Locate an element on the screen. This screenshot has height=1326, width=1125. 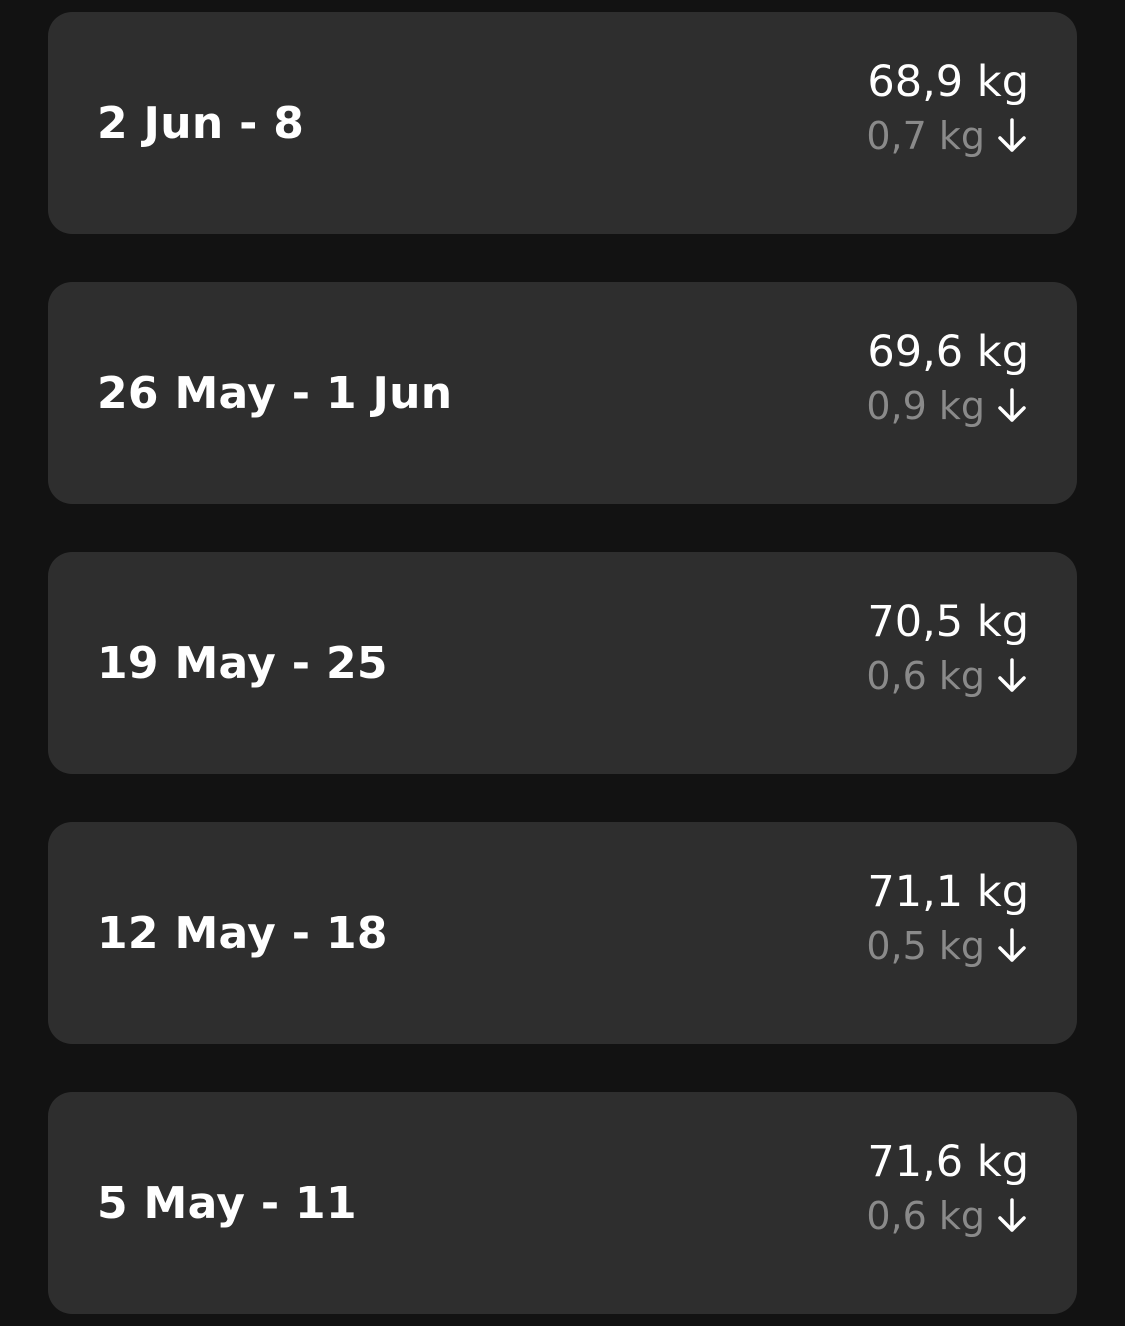
week-values: 68,9 kg 0,7 kg is located at coordinates (947, 109).